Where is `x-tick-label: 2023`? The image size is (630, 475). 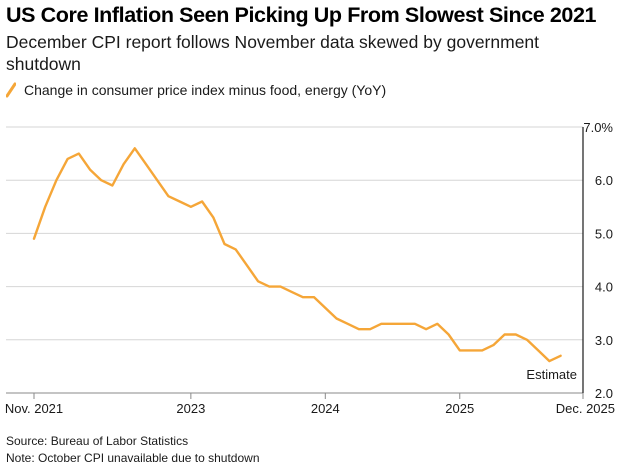 x-tick-label: 2023 is located at coordinates (190, 408).